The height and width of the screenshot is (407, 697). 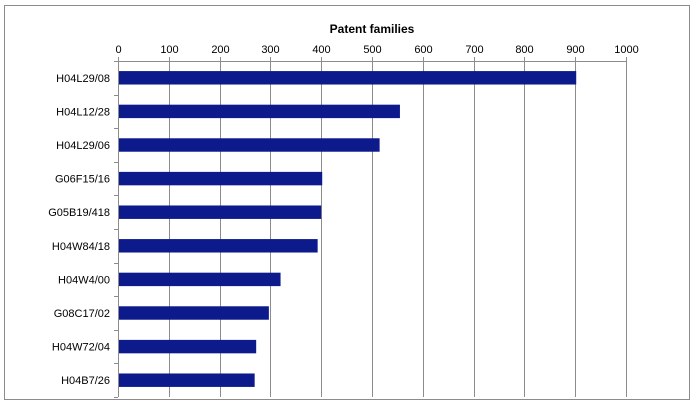 What do you see at coordinates (188, 346) in the screenshot?
I see `bar-H04W72/04` at bounding box center [188, 346].